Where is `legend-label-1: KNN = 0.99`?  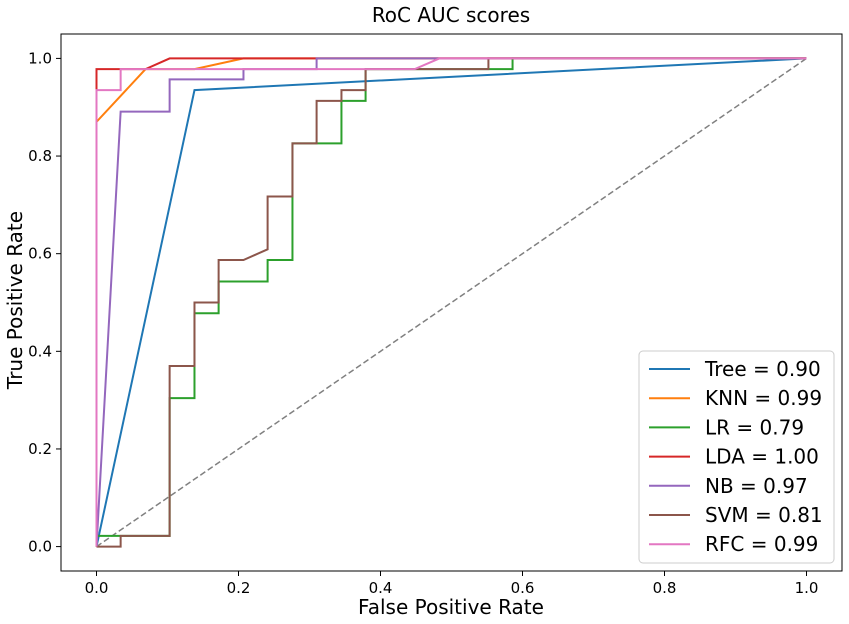
legend-label-1: KNN = 0.99 is located at coordinates (763, 398).